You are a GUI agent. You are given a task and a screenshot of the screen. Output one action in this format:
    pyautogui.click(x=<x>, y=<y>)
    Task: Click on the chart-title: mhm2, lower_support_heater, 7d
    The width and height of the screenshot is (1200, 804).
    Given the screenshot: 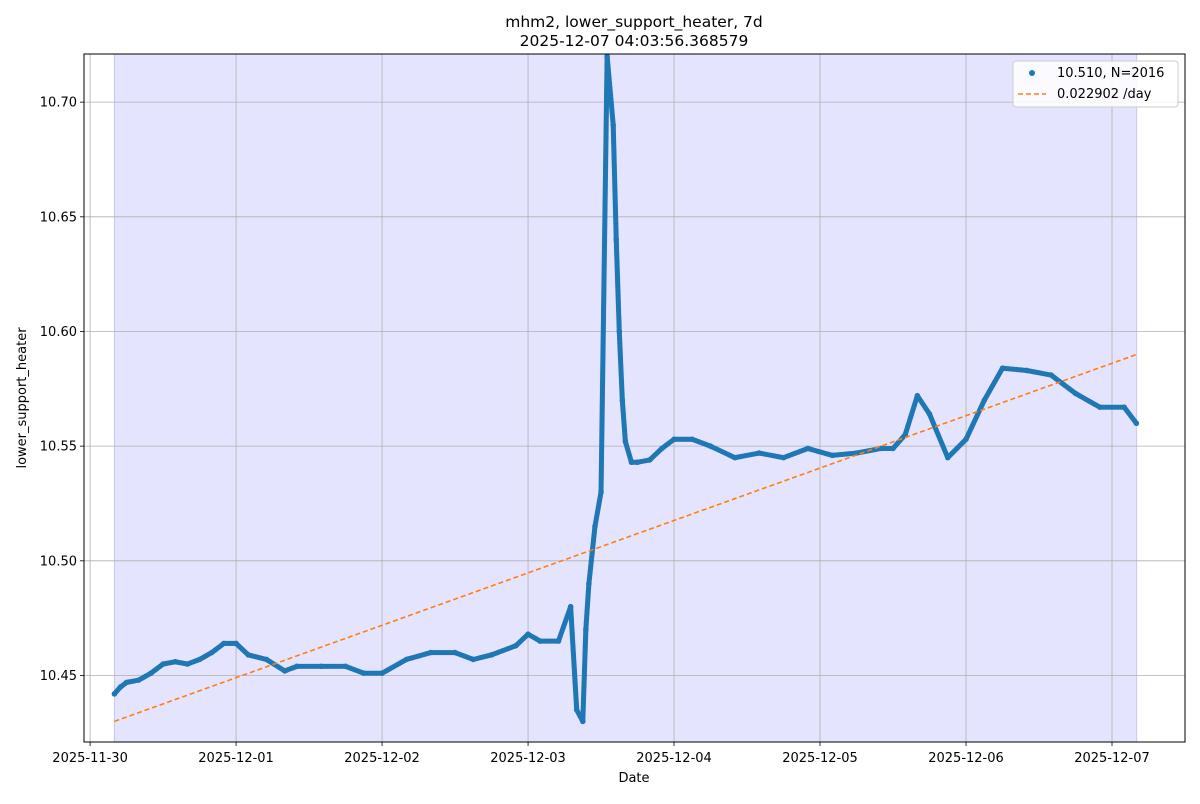 What is the action you would take?
    pyautogui.click(x=634, y=22)
    